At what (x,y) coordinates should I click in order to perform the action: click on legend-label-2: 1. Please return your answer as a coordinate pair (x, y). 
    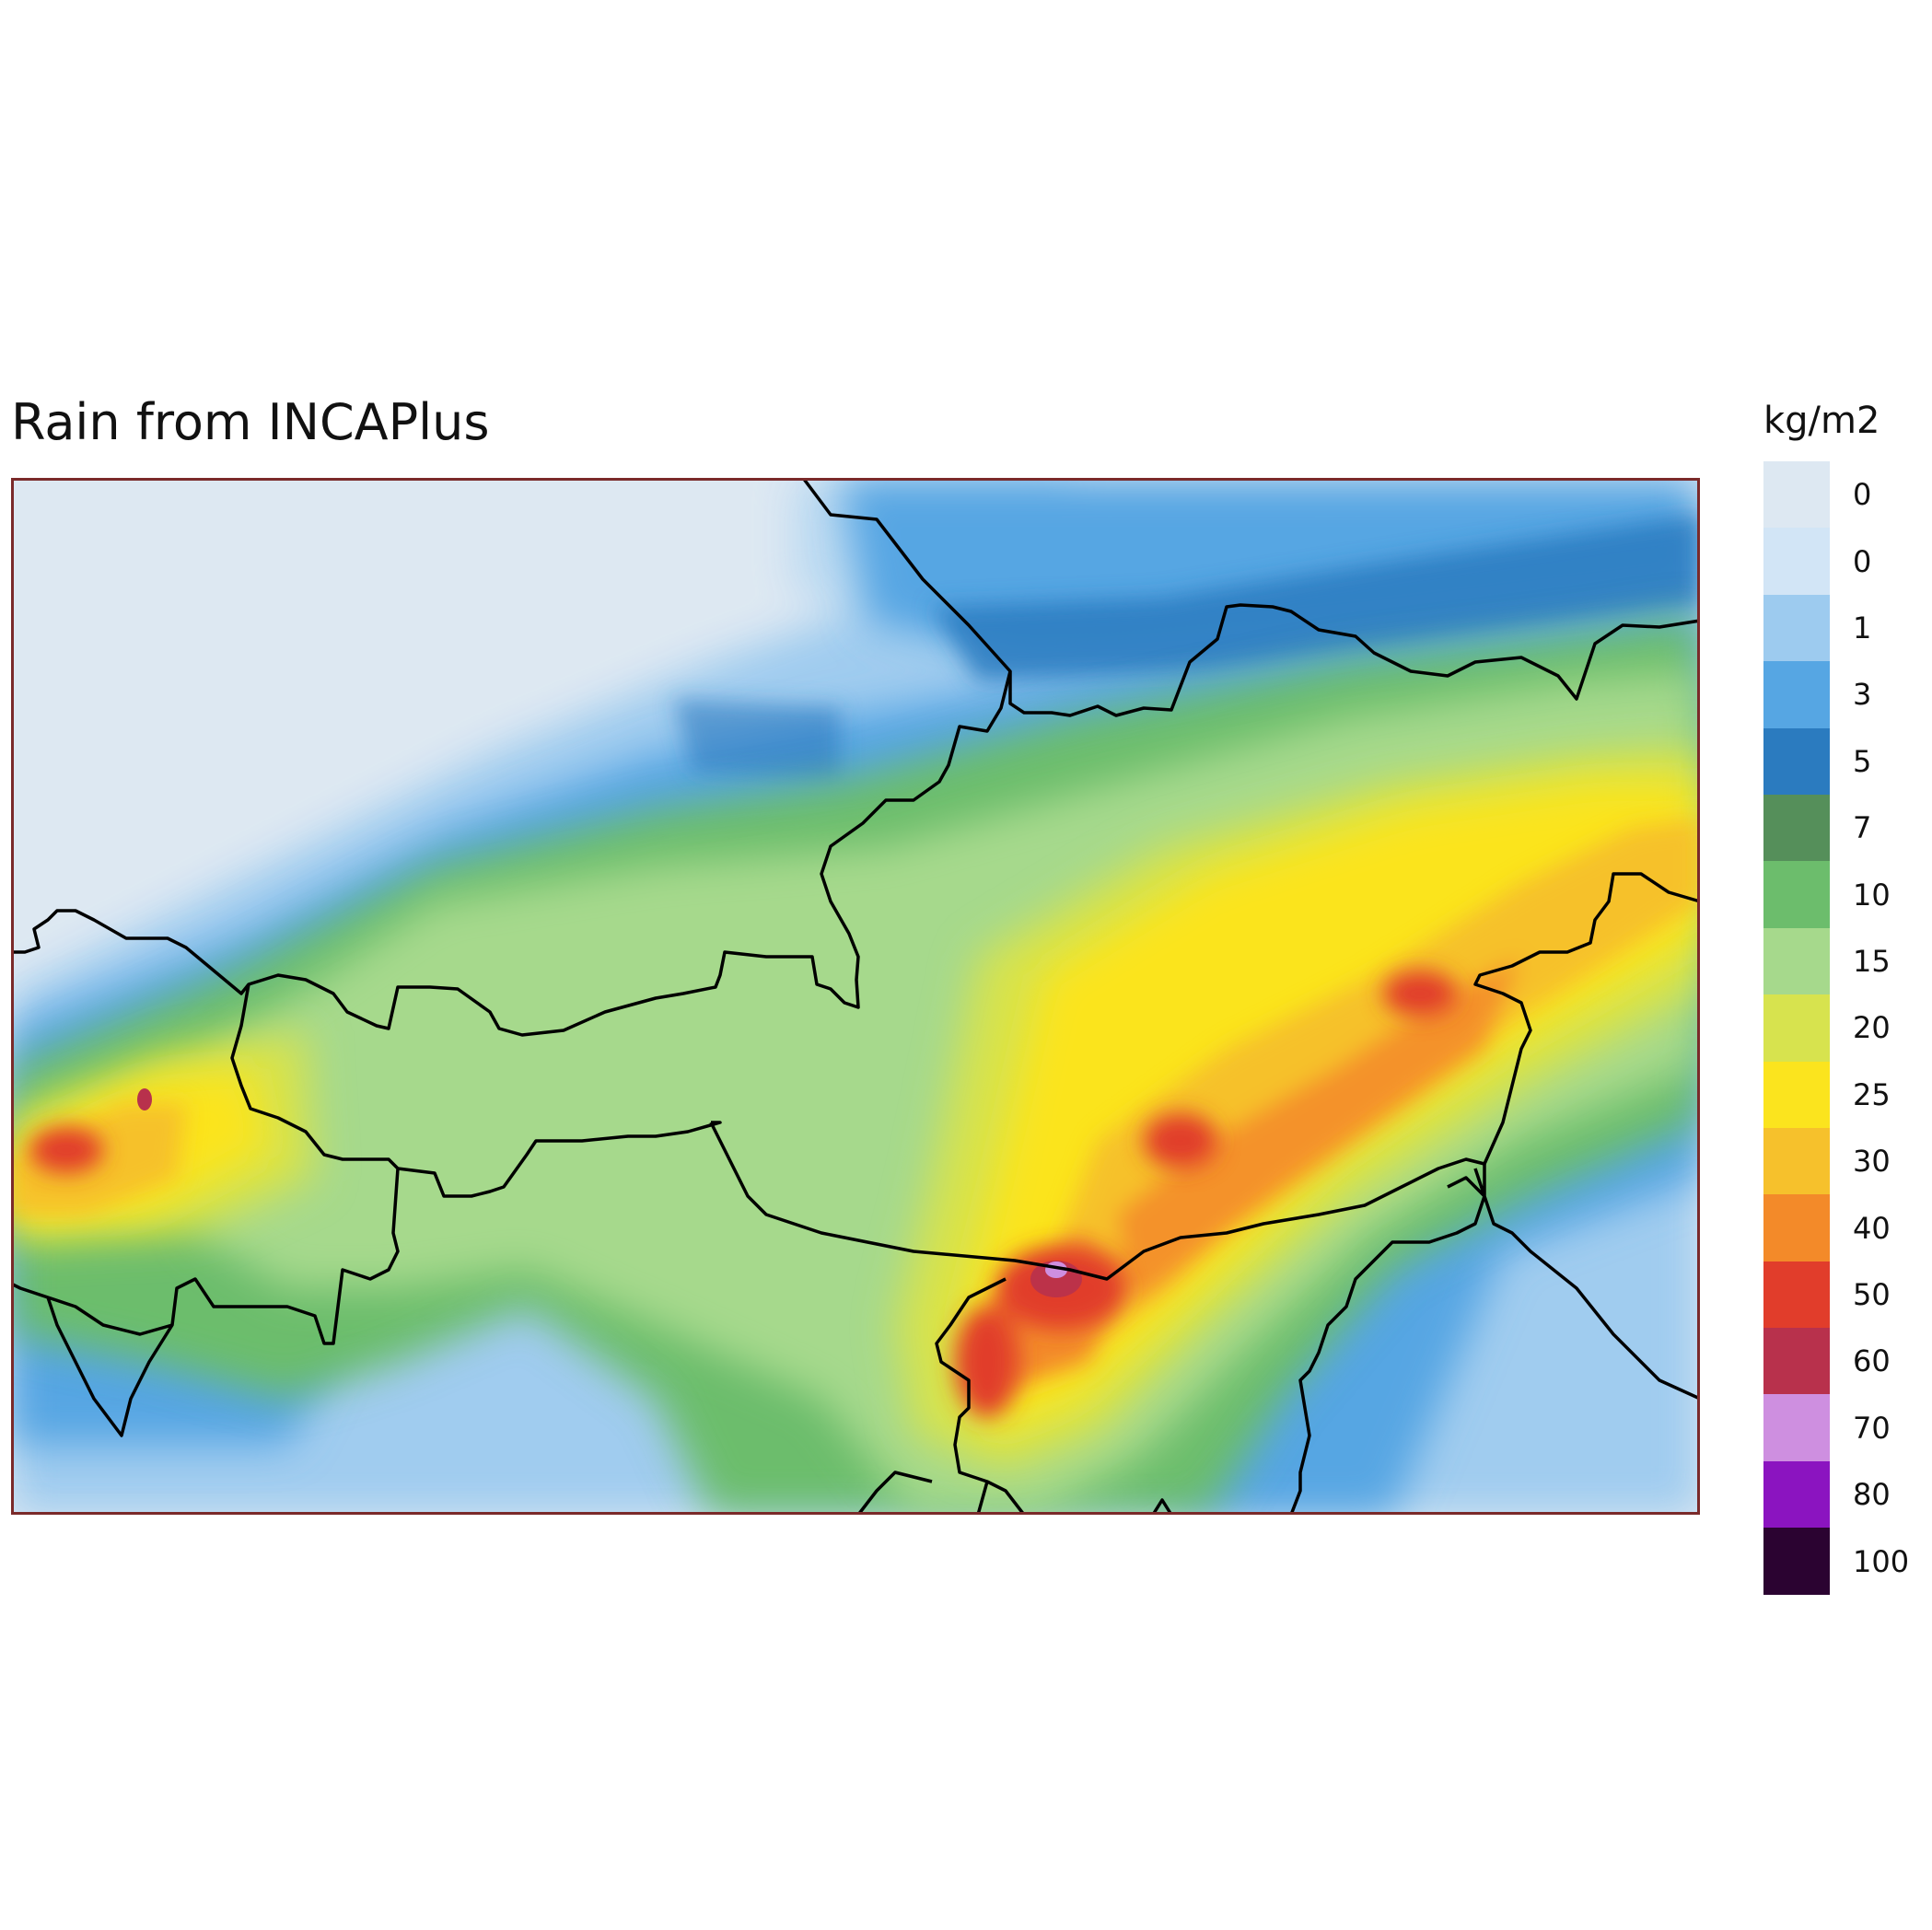
    Looking at the image, I should click on (1862, 627).